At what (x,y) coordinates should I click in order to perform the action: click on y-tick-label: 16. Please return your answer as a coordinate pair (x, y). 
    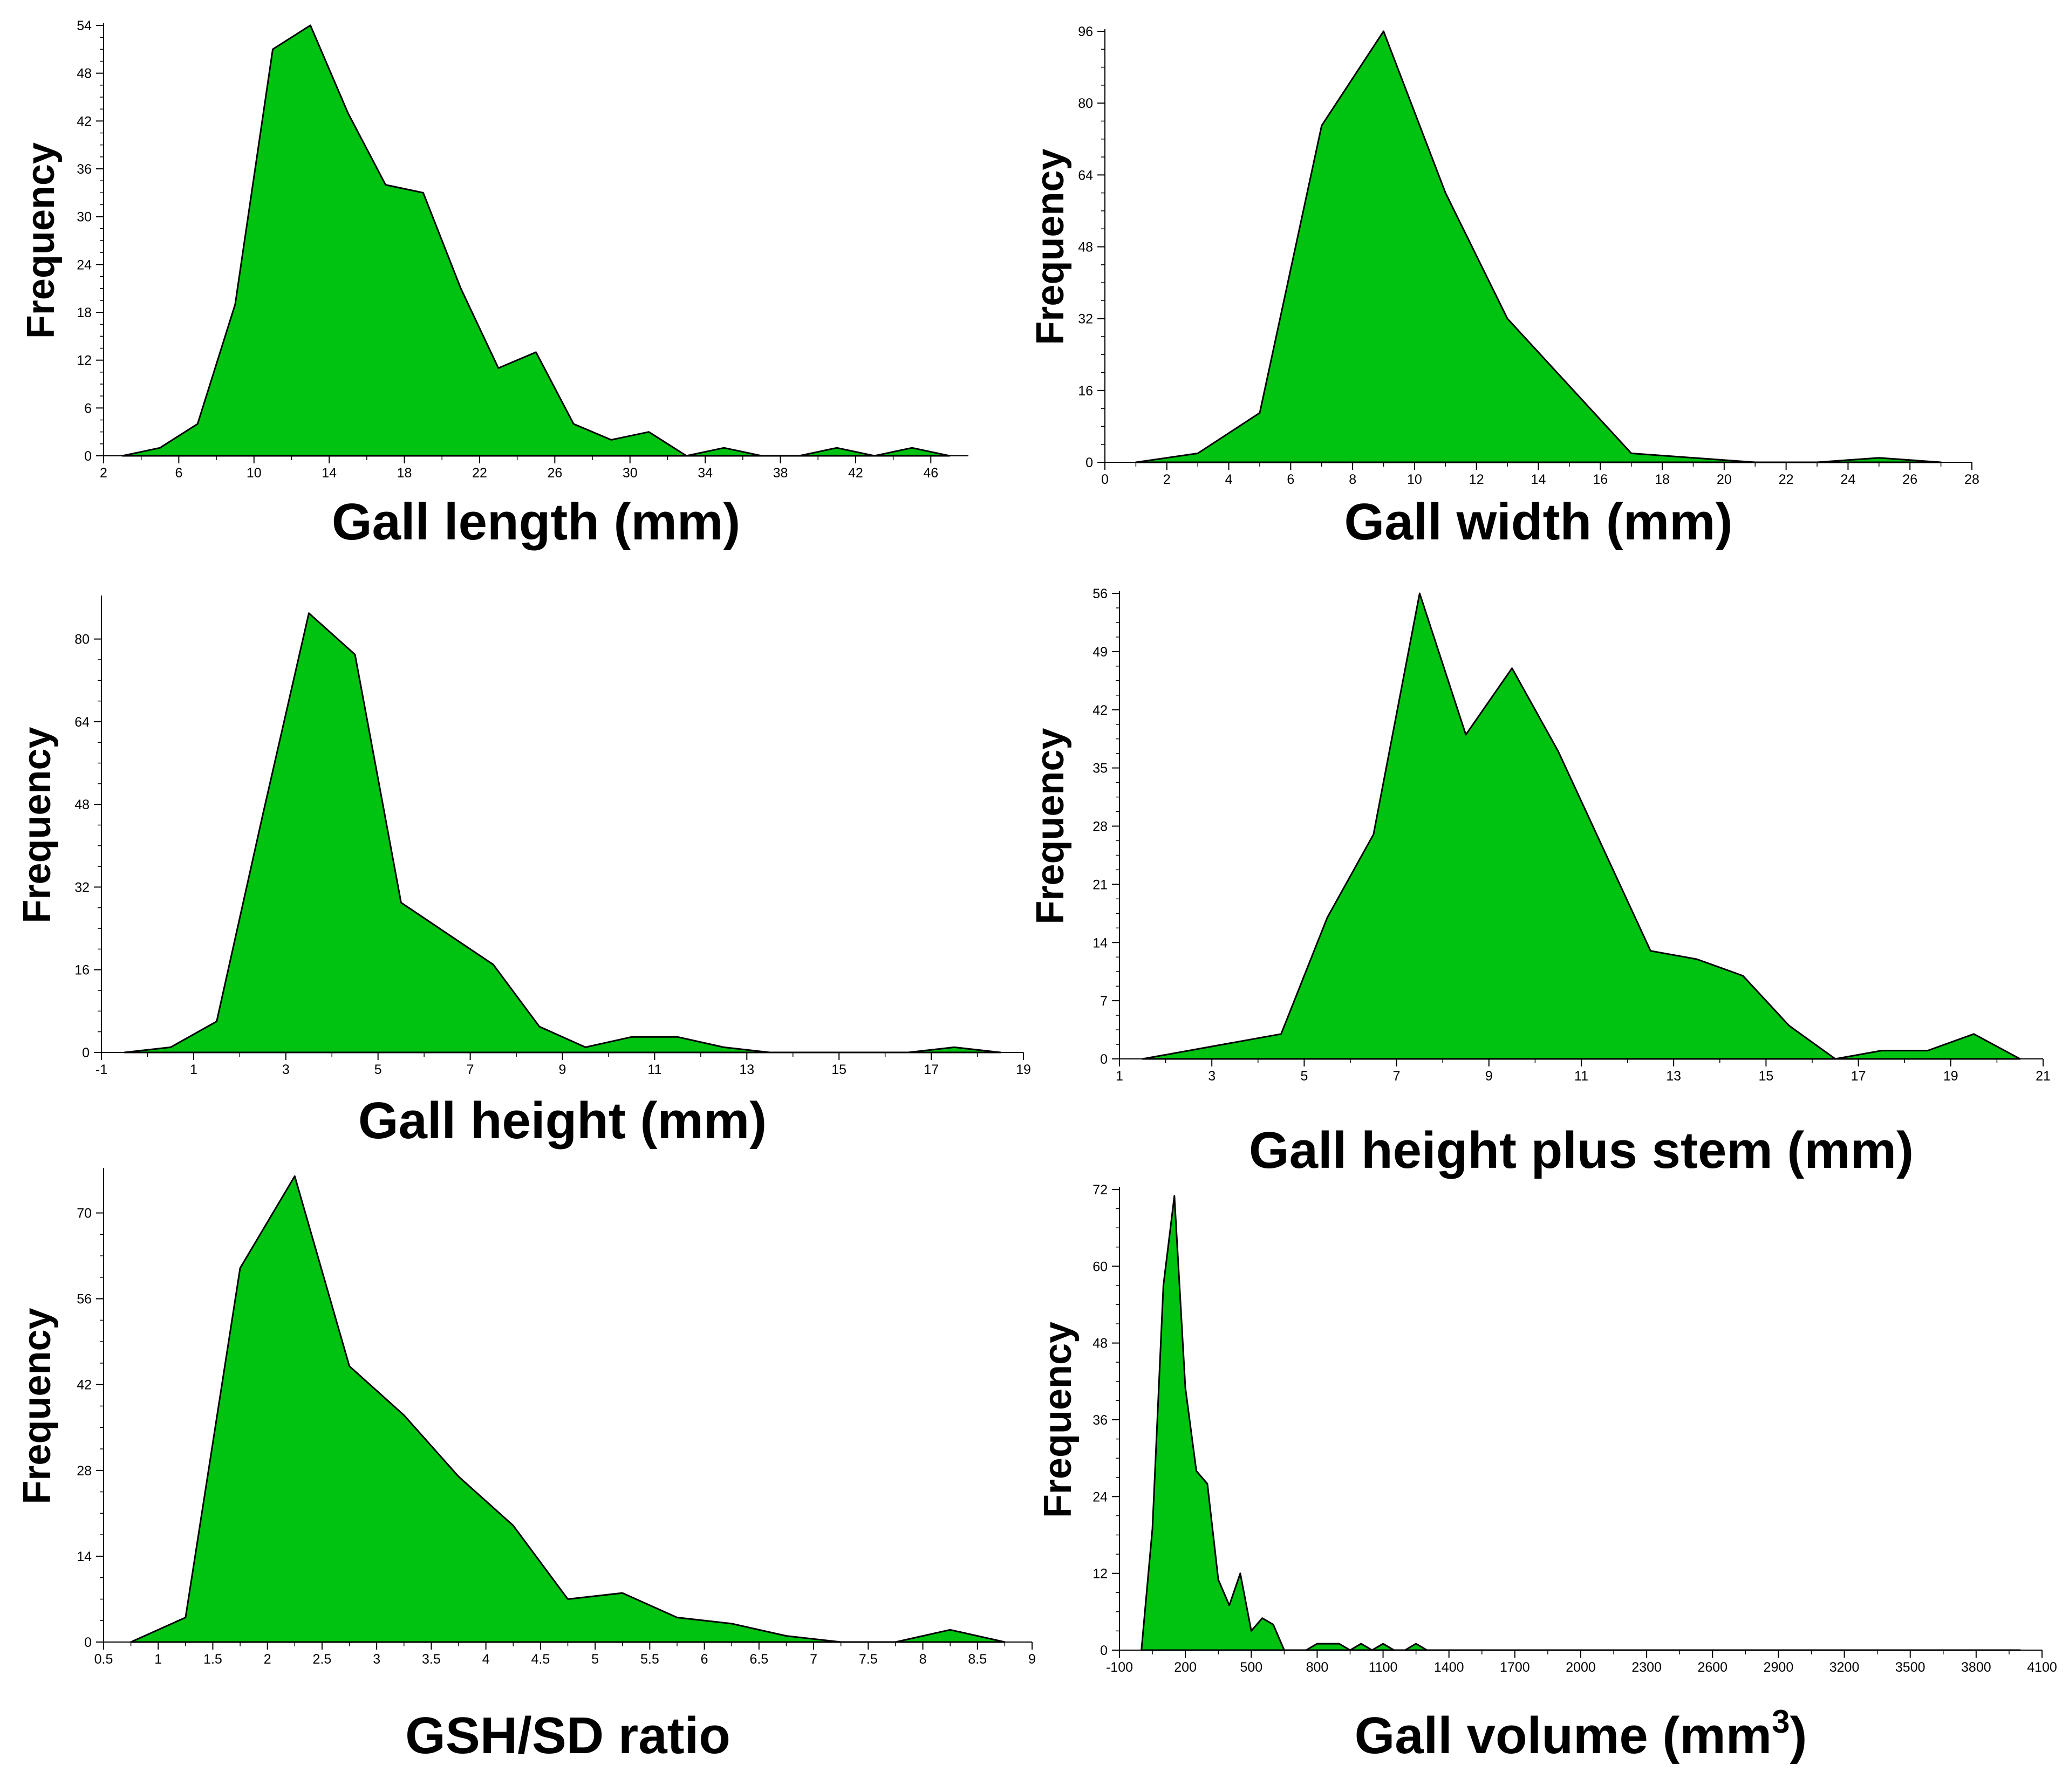
    Looking at the image, I should click on (1085, 391).